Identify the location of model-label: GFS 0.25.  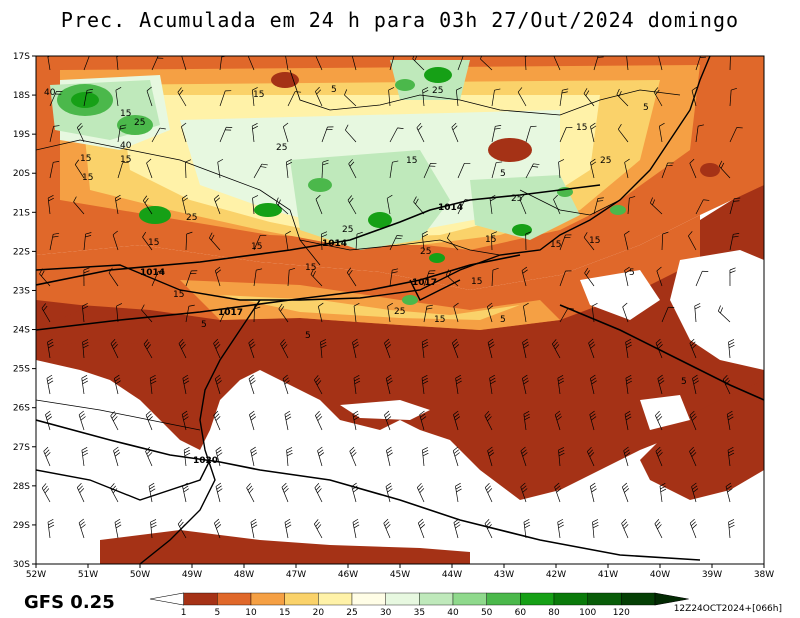
(69, 602).